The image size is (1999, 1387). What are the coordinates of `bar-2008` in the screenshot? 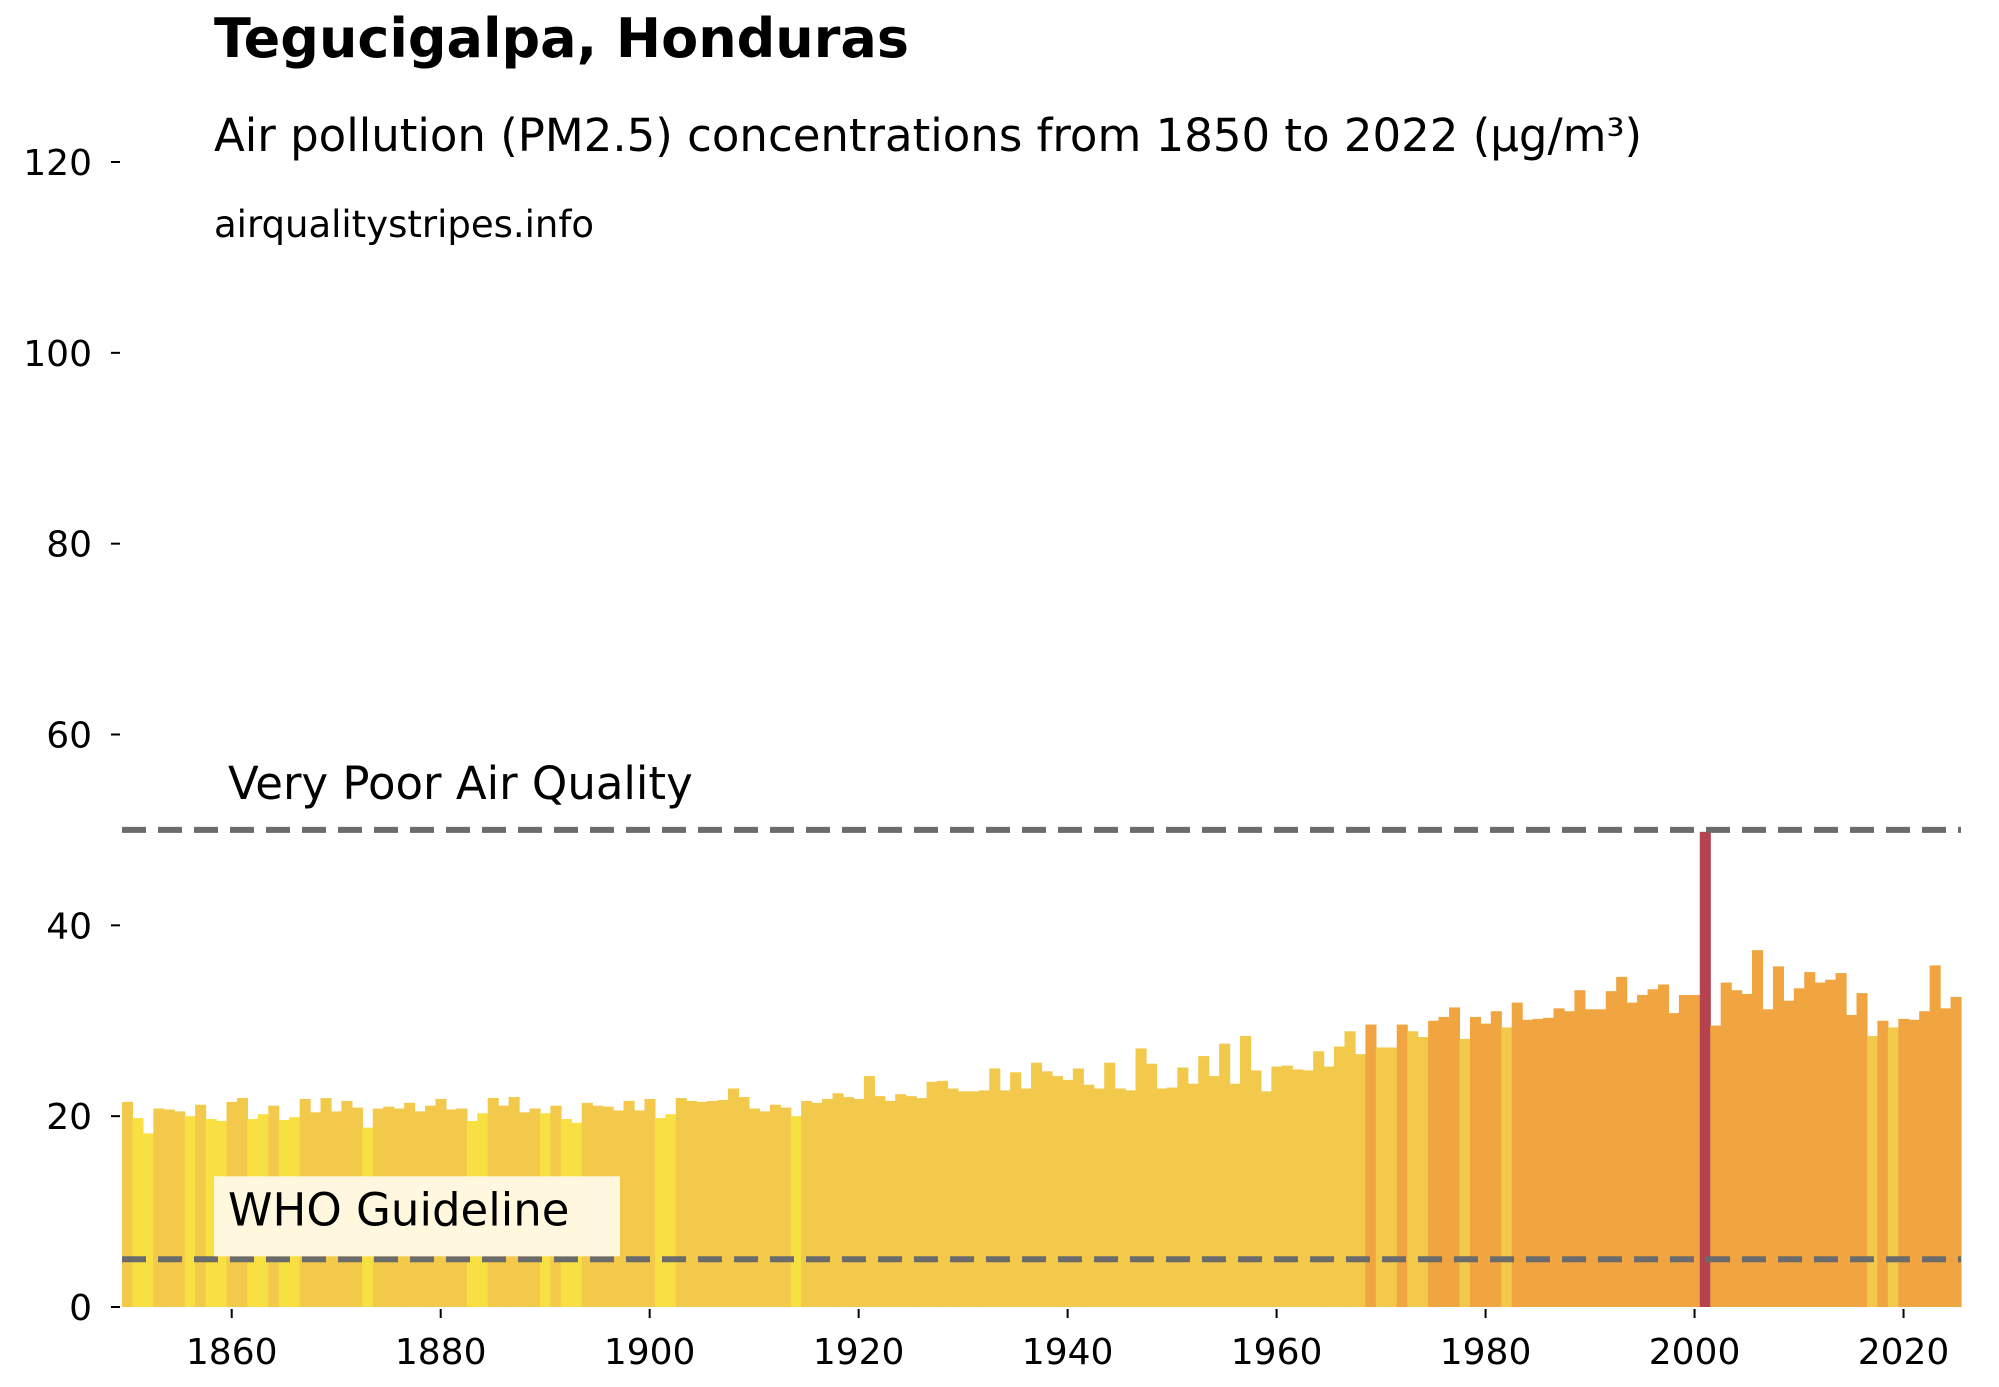 It's located at (1778, 1136).